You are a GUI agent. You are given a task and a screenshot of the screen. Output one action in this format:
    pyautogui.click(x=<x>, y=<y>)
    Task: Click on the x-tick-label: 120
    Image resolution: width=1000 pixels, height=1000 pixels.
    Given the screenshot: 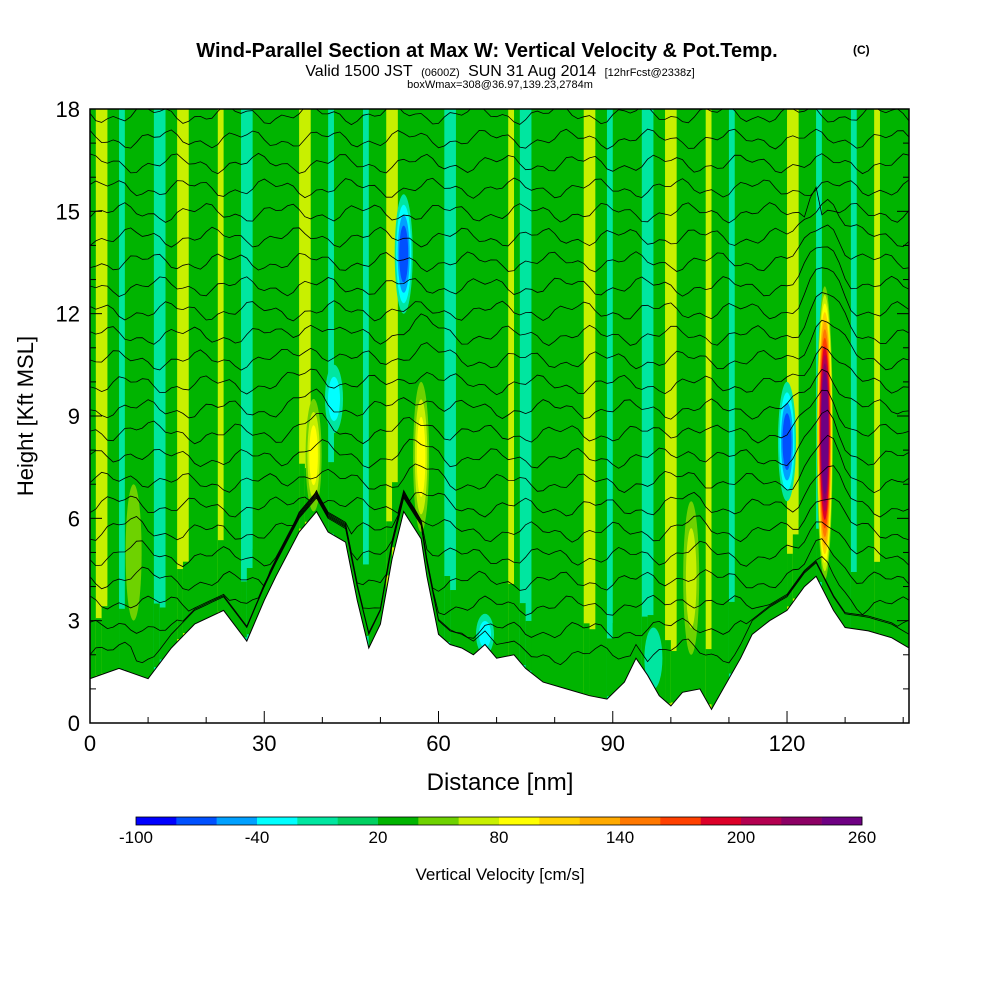 What is the action you would take?
    pyautogui.click(x=787, y=743)
    